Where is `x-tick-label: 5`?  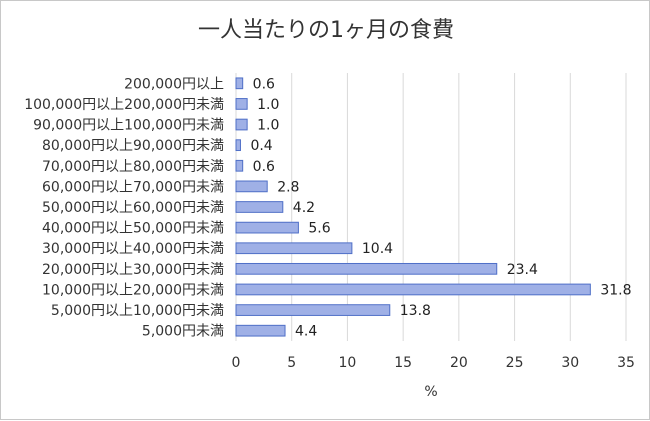 x-tick-label: 5 is located at coordinates (291, 363).